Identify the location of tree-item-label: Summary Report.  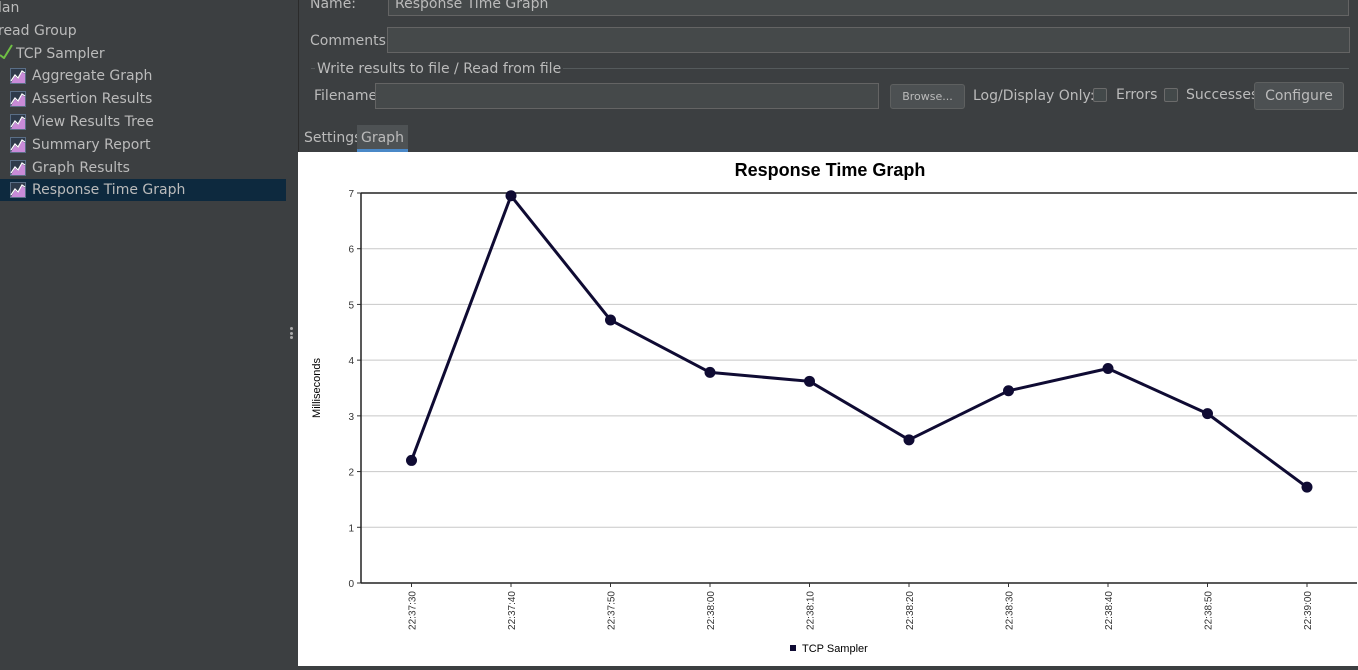
(91, 144).